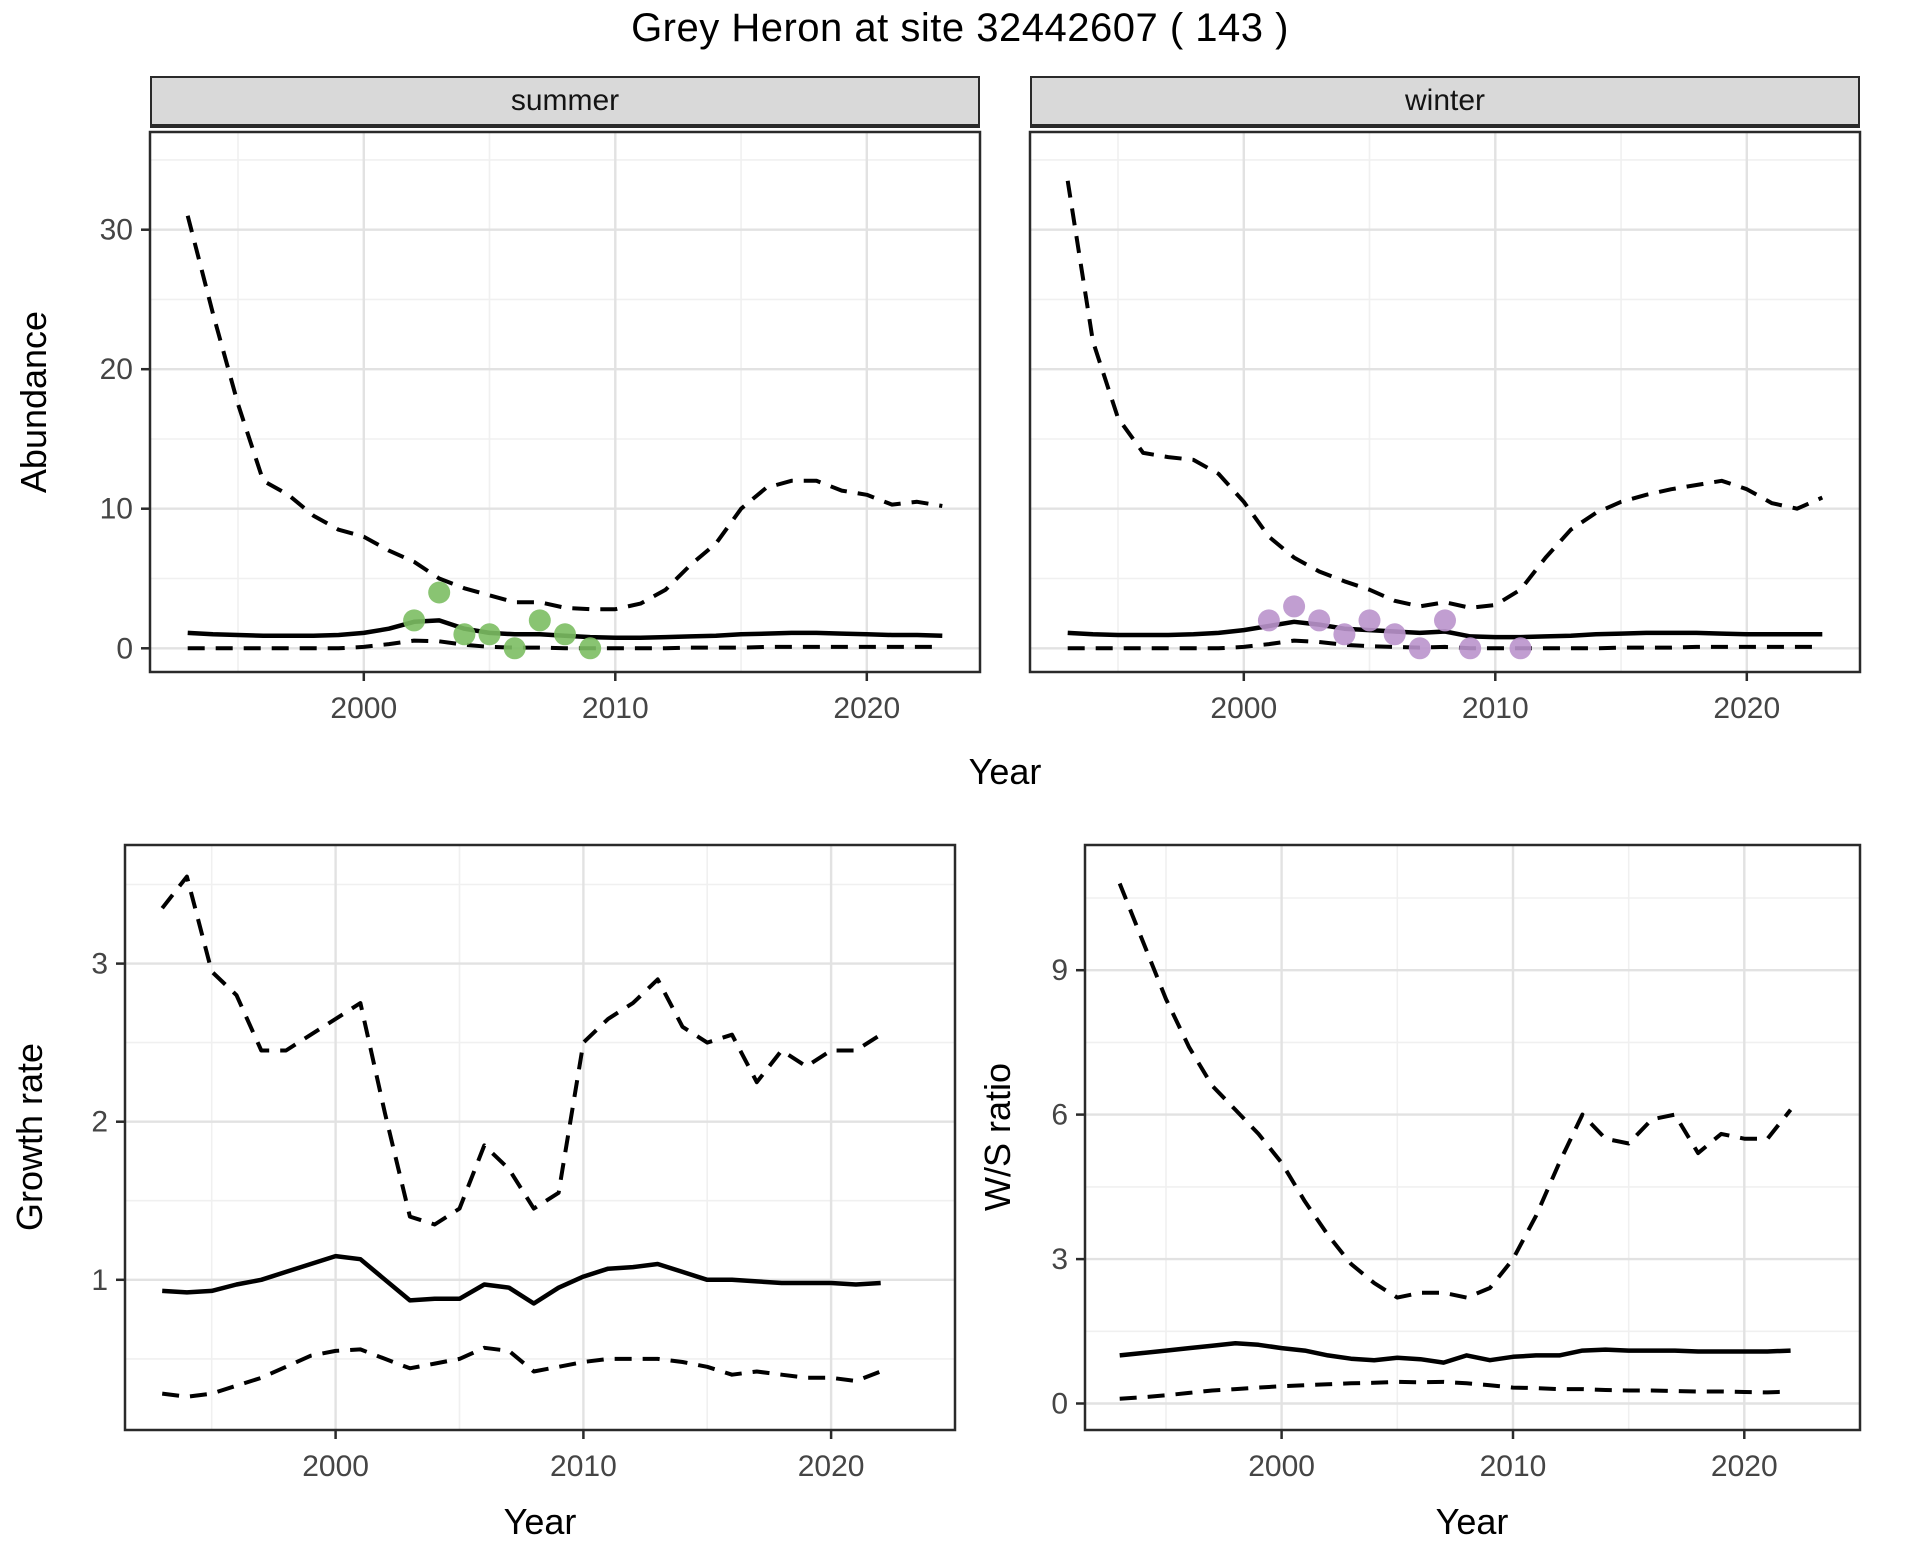 The image size is (1920, 1560). I want to click on page-title: Grey Heron at site 32442607 ( 143 ), so click(960, 28).